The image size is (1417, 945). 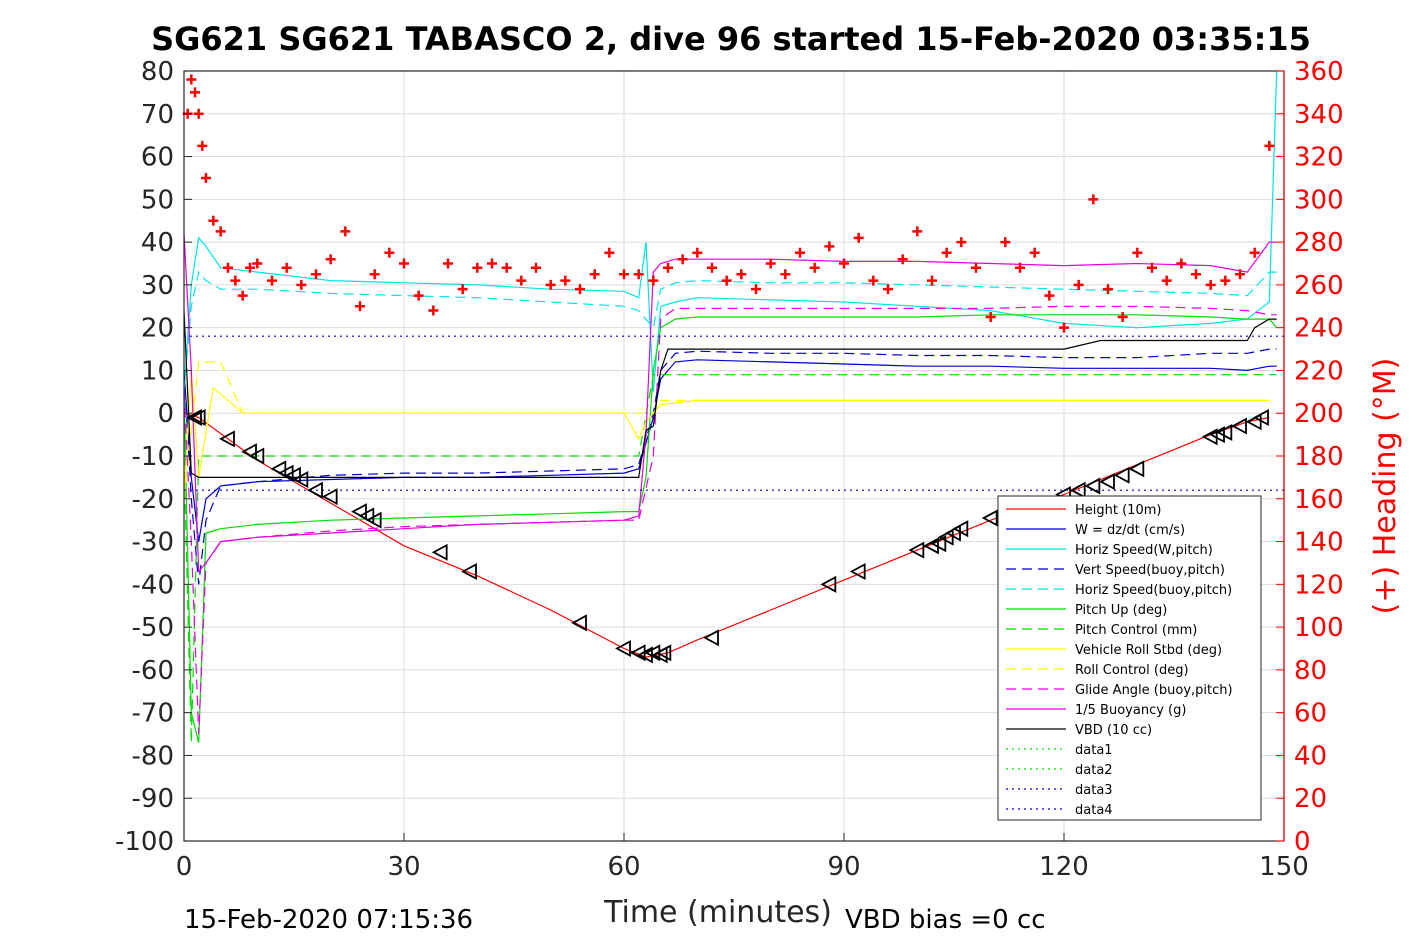 I want to click on y-right-tick-label-8: 200, so click(x=1319, y=414).